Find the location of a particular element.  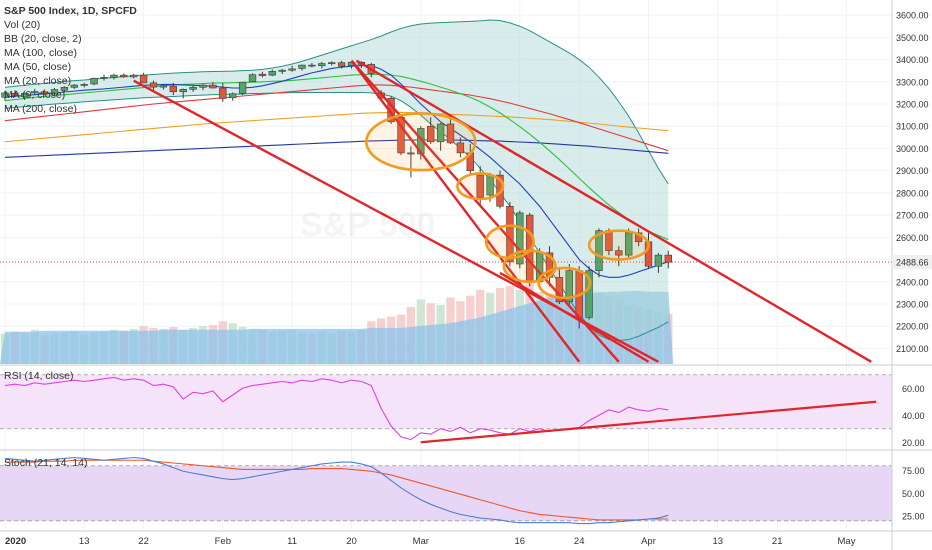

trendline is located at coordinates (465, 211).